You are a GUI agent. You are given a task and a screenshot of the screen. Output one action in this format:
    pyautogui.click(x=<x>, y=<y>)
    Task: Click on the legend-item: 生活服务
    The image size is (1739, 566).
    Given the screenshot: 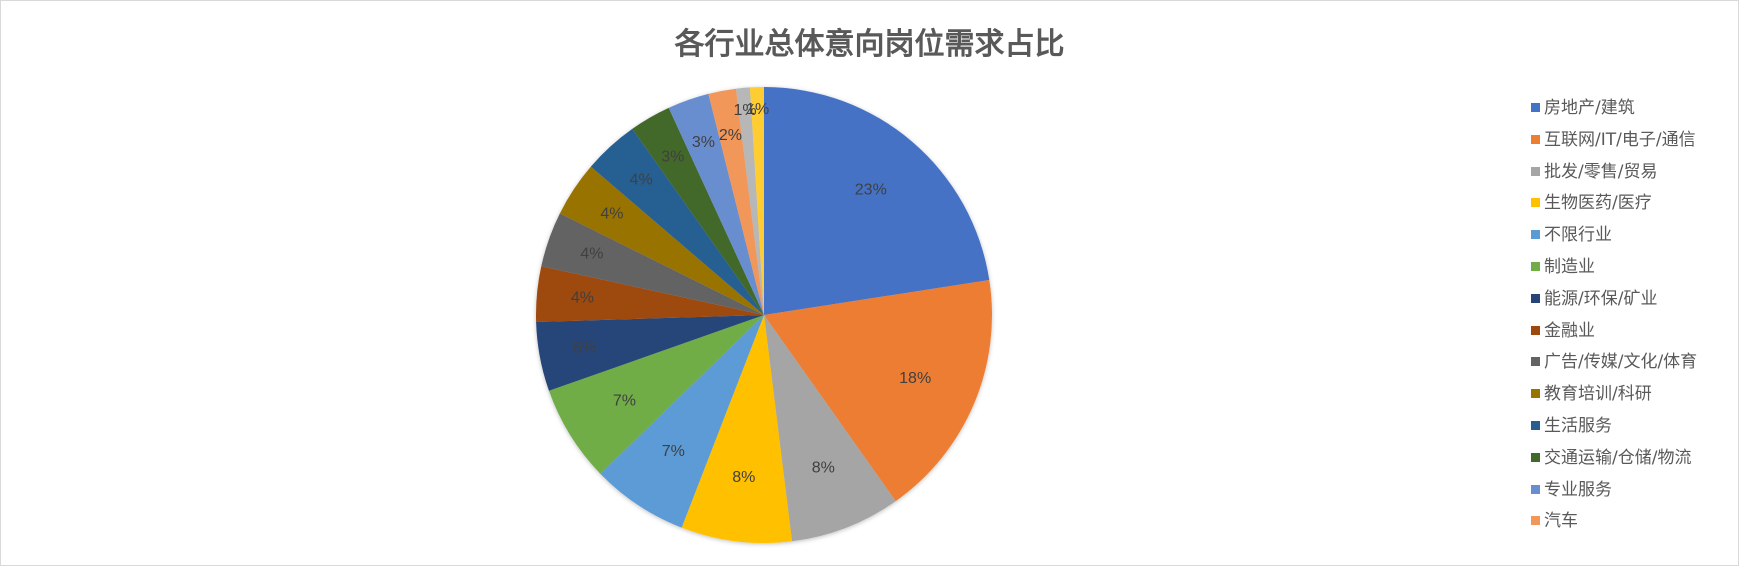 What is the action you would take?
    pyautogui.click(x=1614, y=429)
    